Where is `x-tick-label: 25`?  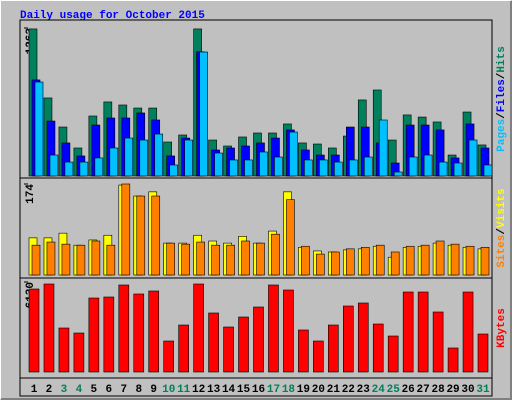
x-tick-label: 25 is located at coordinates (394, 390).